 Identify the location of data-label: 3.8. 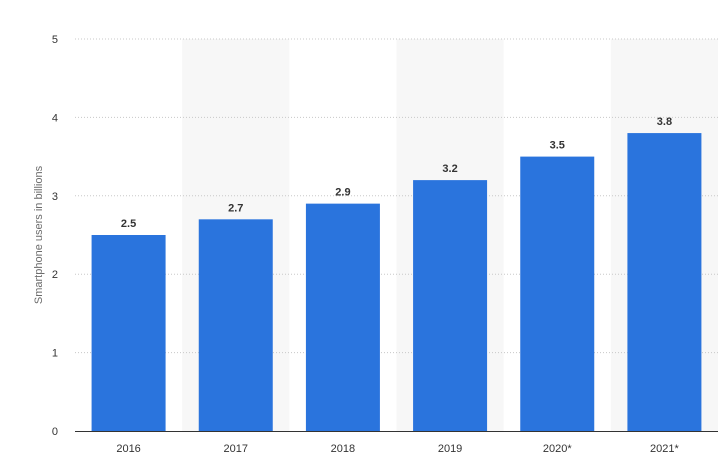
(664, 122).